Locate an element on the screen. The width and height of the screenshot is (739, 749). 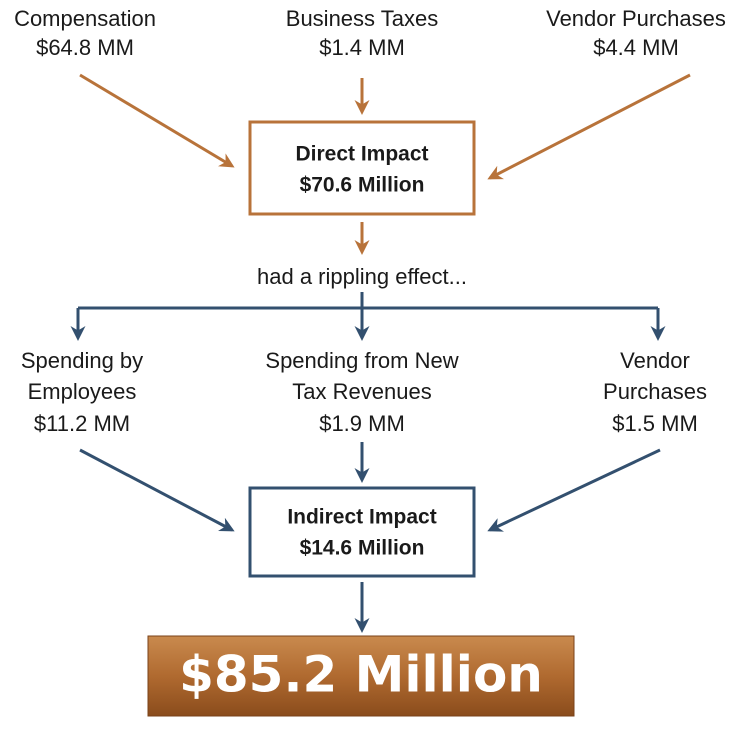
total-box is located at coordinates (361, 676).